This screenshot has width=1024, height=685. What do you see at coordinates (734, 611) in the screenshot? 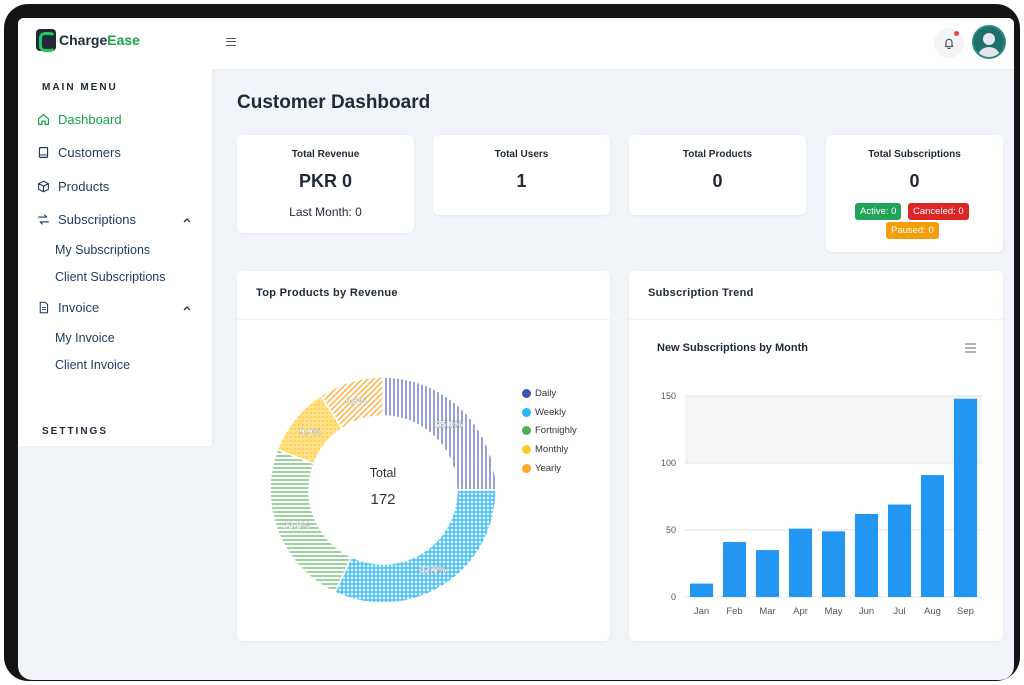
I see `x-tick-label: Feb` at bounding box center [734, 611].